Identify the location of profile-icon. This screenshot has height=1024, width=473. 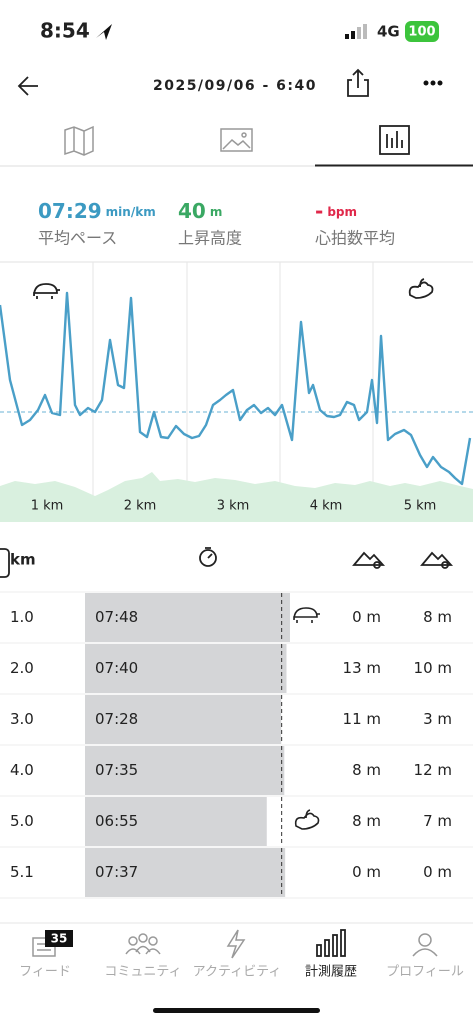
(425, 945).